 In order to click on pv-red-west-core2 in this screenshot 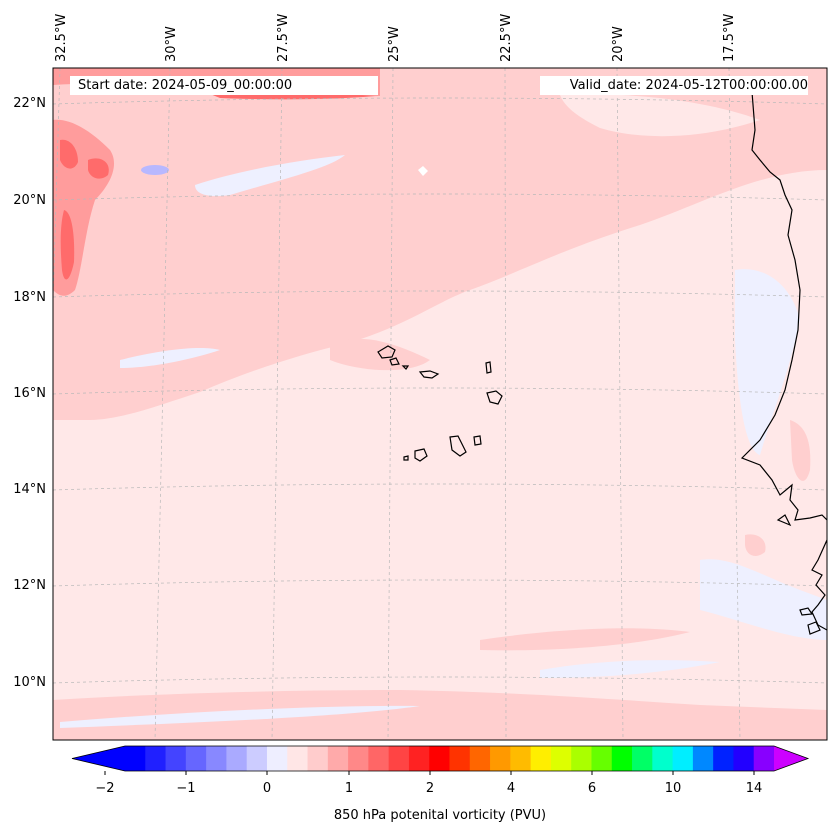, I will do `click(67, 245)`.